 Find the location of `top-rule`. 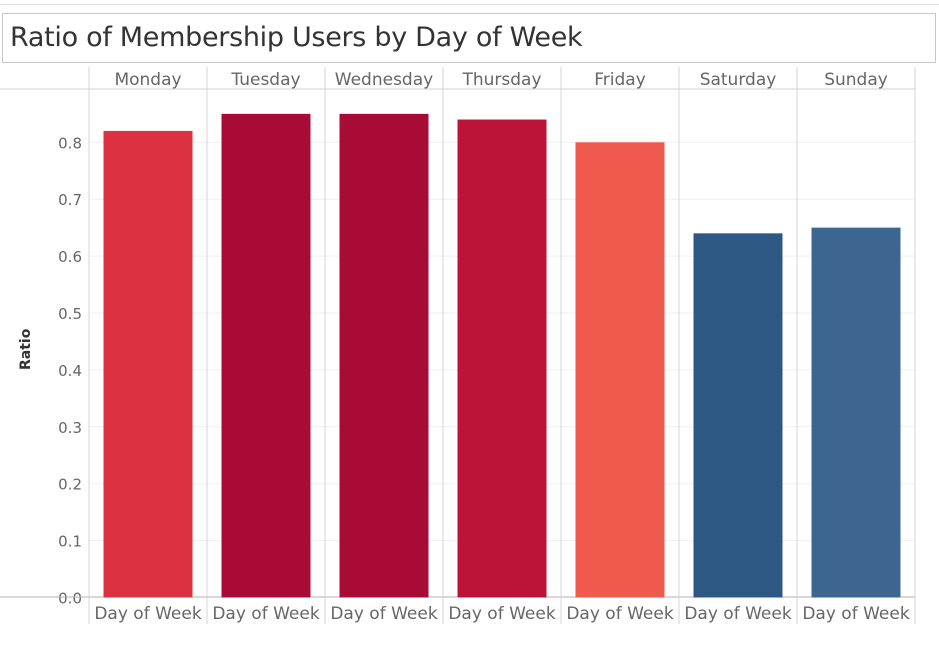

top-rule is located at coordinates (469, 4).